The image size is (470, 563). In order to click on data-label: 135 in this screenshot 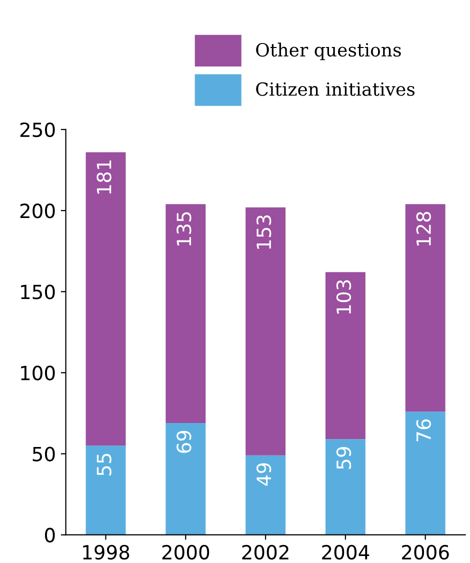, I will do `click(184, 229)`.